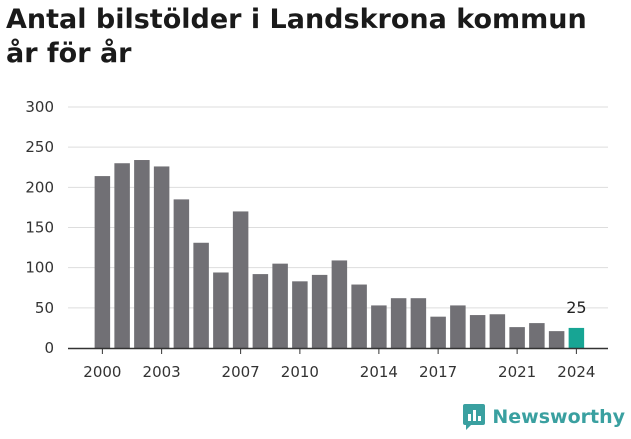 The height and width of the screenshot is (439, 631). I want to click on x-tick-label: 2017, so click(438, 372).